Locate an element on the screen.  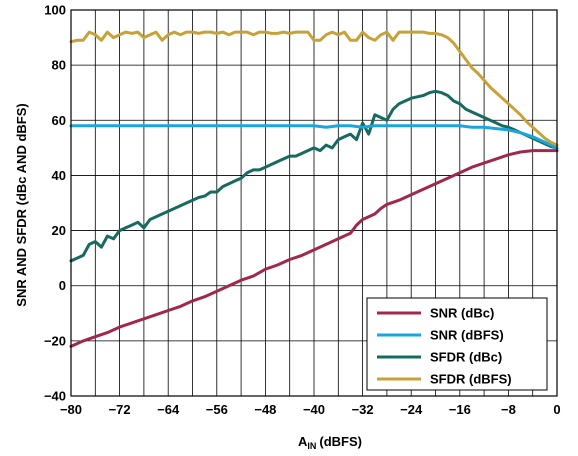
x-tick-label: 0 is located at coordinates (556, 409).